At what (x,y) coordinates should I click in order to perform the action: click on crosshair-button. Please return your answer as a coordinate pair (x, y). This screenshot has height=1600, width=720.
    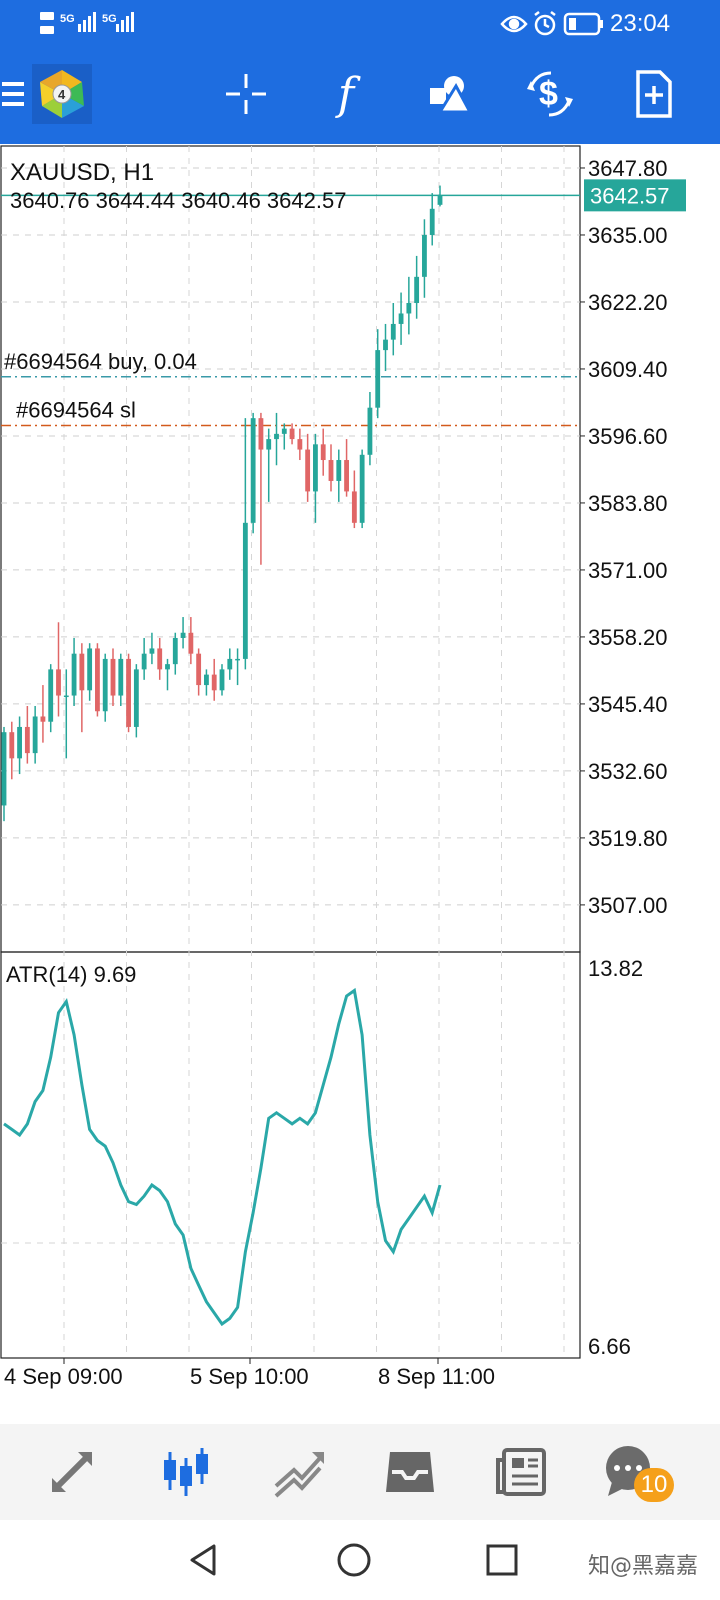
    Looking at the image, I should click on (246, 94).